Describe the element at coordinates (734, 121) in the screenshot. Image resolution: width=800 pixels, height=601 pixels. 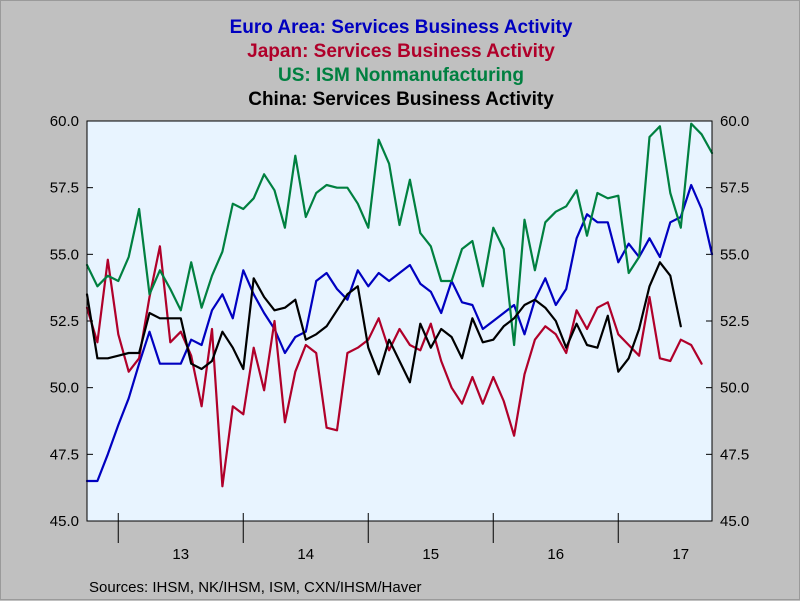
I see `y-tick-label-right: 60.0` at that location.